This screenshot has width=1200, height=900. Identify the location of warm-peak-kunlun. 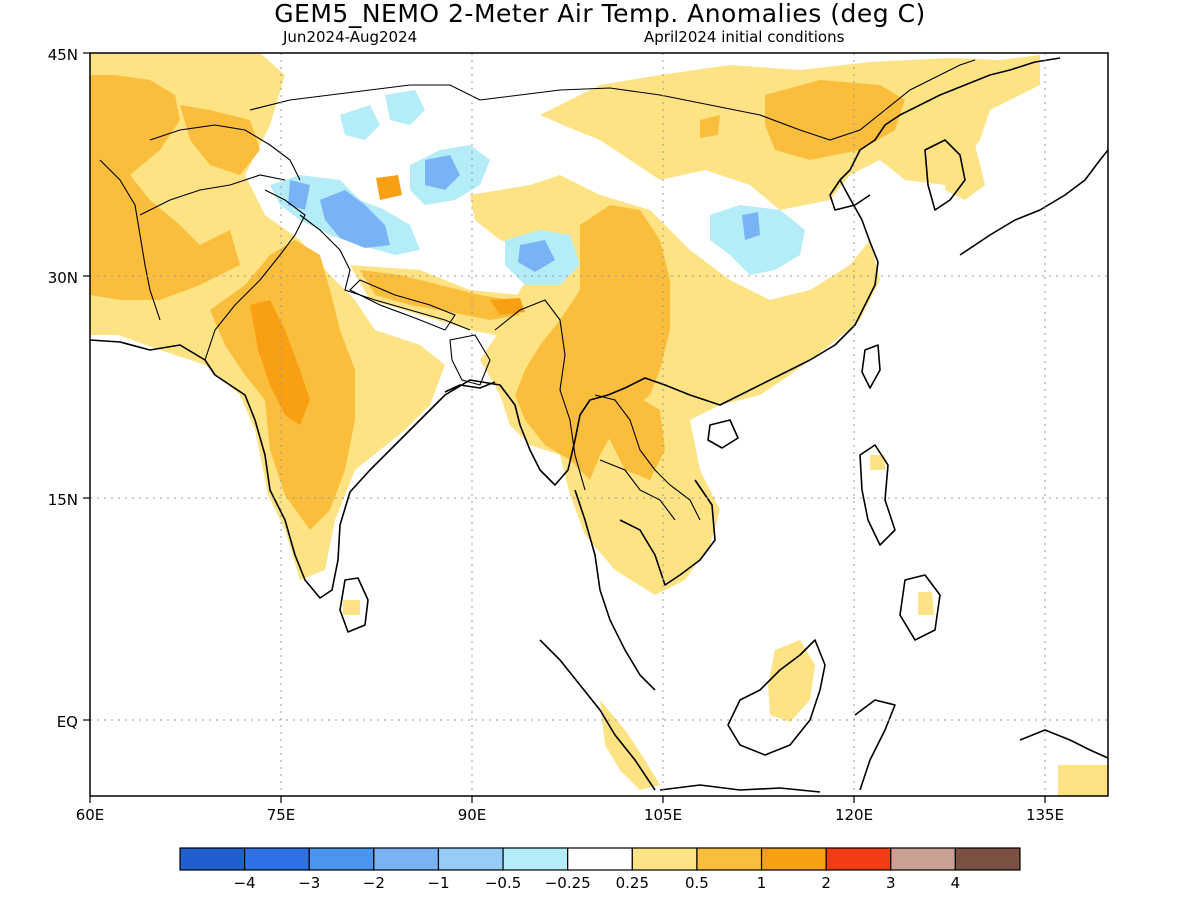
(389, 187).